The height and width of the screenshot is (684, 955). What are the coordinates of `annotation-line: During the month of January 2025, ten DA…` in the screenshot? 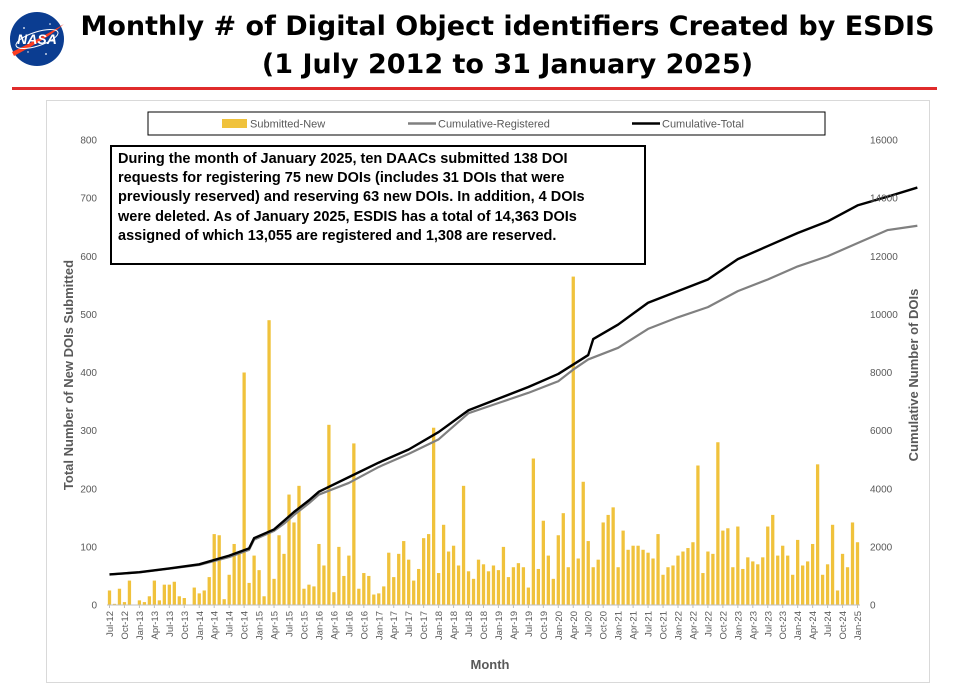 It's located at (343, 159).